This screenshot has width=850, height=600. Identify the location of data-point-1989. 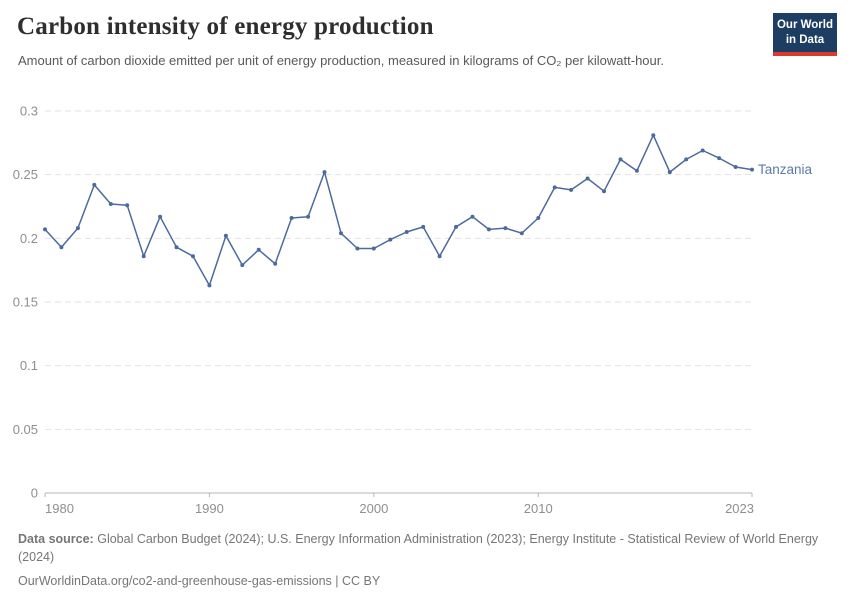
(193, 256).